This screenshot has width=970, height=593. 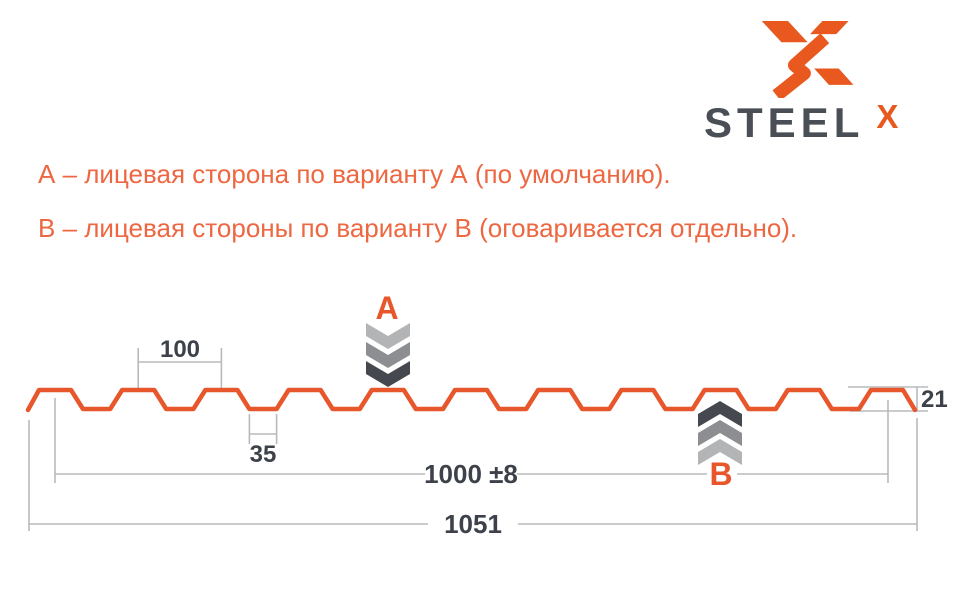 What do you see at coordinates (784, 122) in the screenshot?
I see `brand-wordmark-text: STEEL` at bounding box center [784, 122].